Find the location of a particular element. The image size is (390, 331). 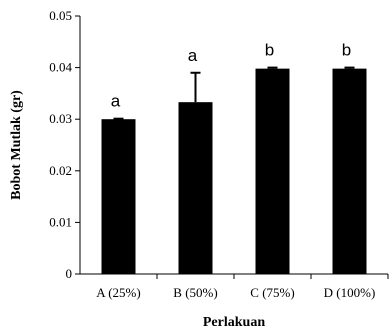

y-tick-label: 0.02 is located at coordinates (60, 170).